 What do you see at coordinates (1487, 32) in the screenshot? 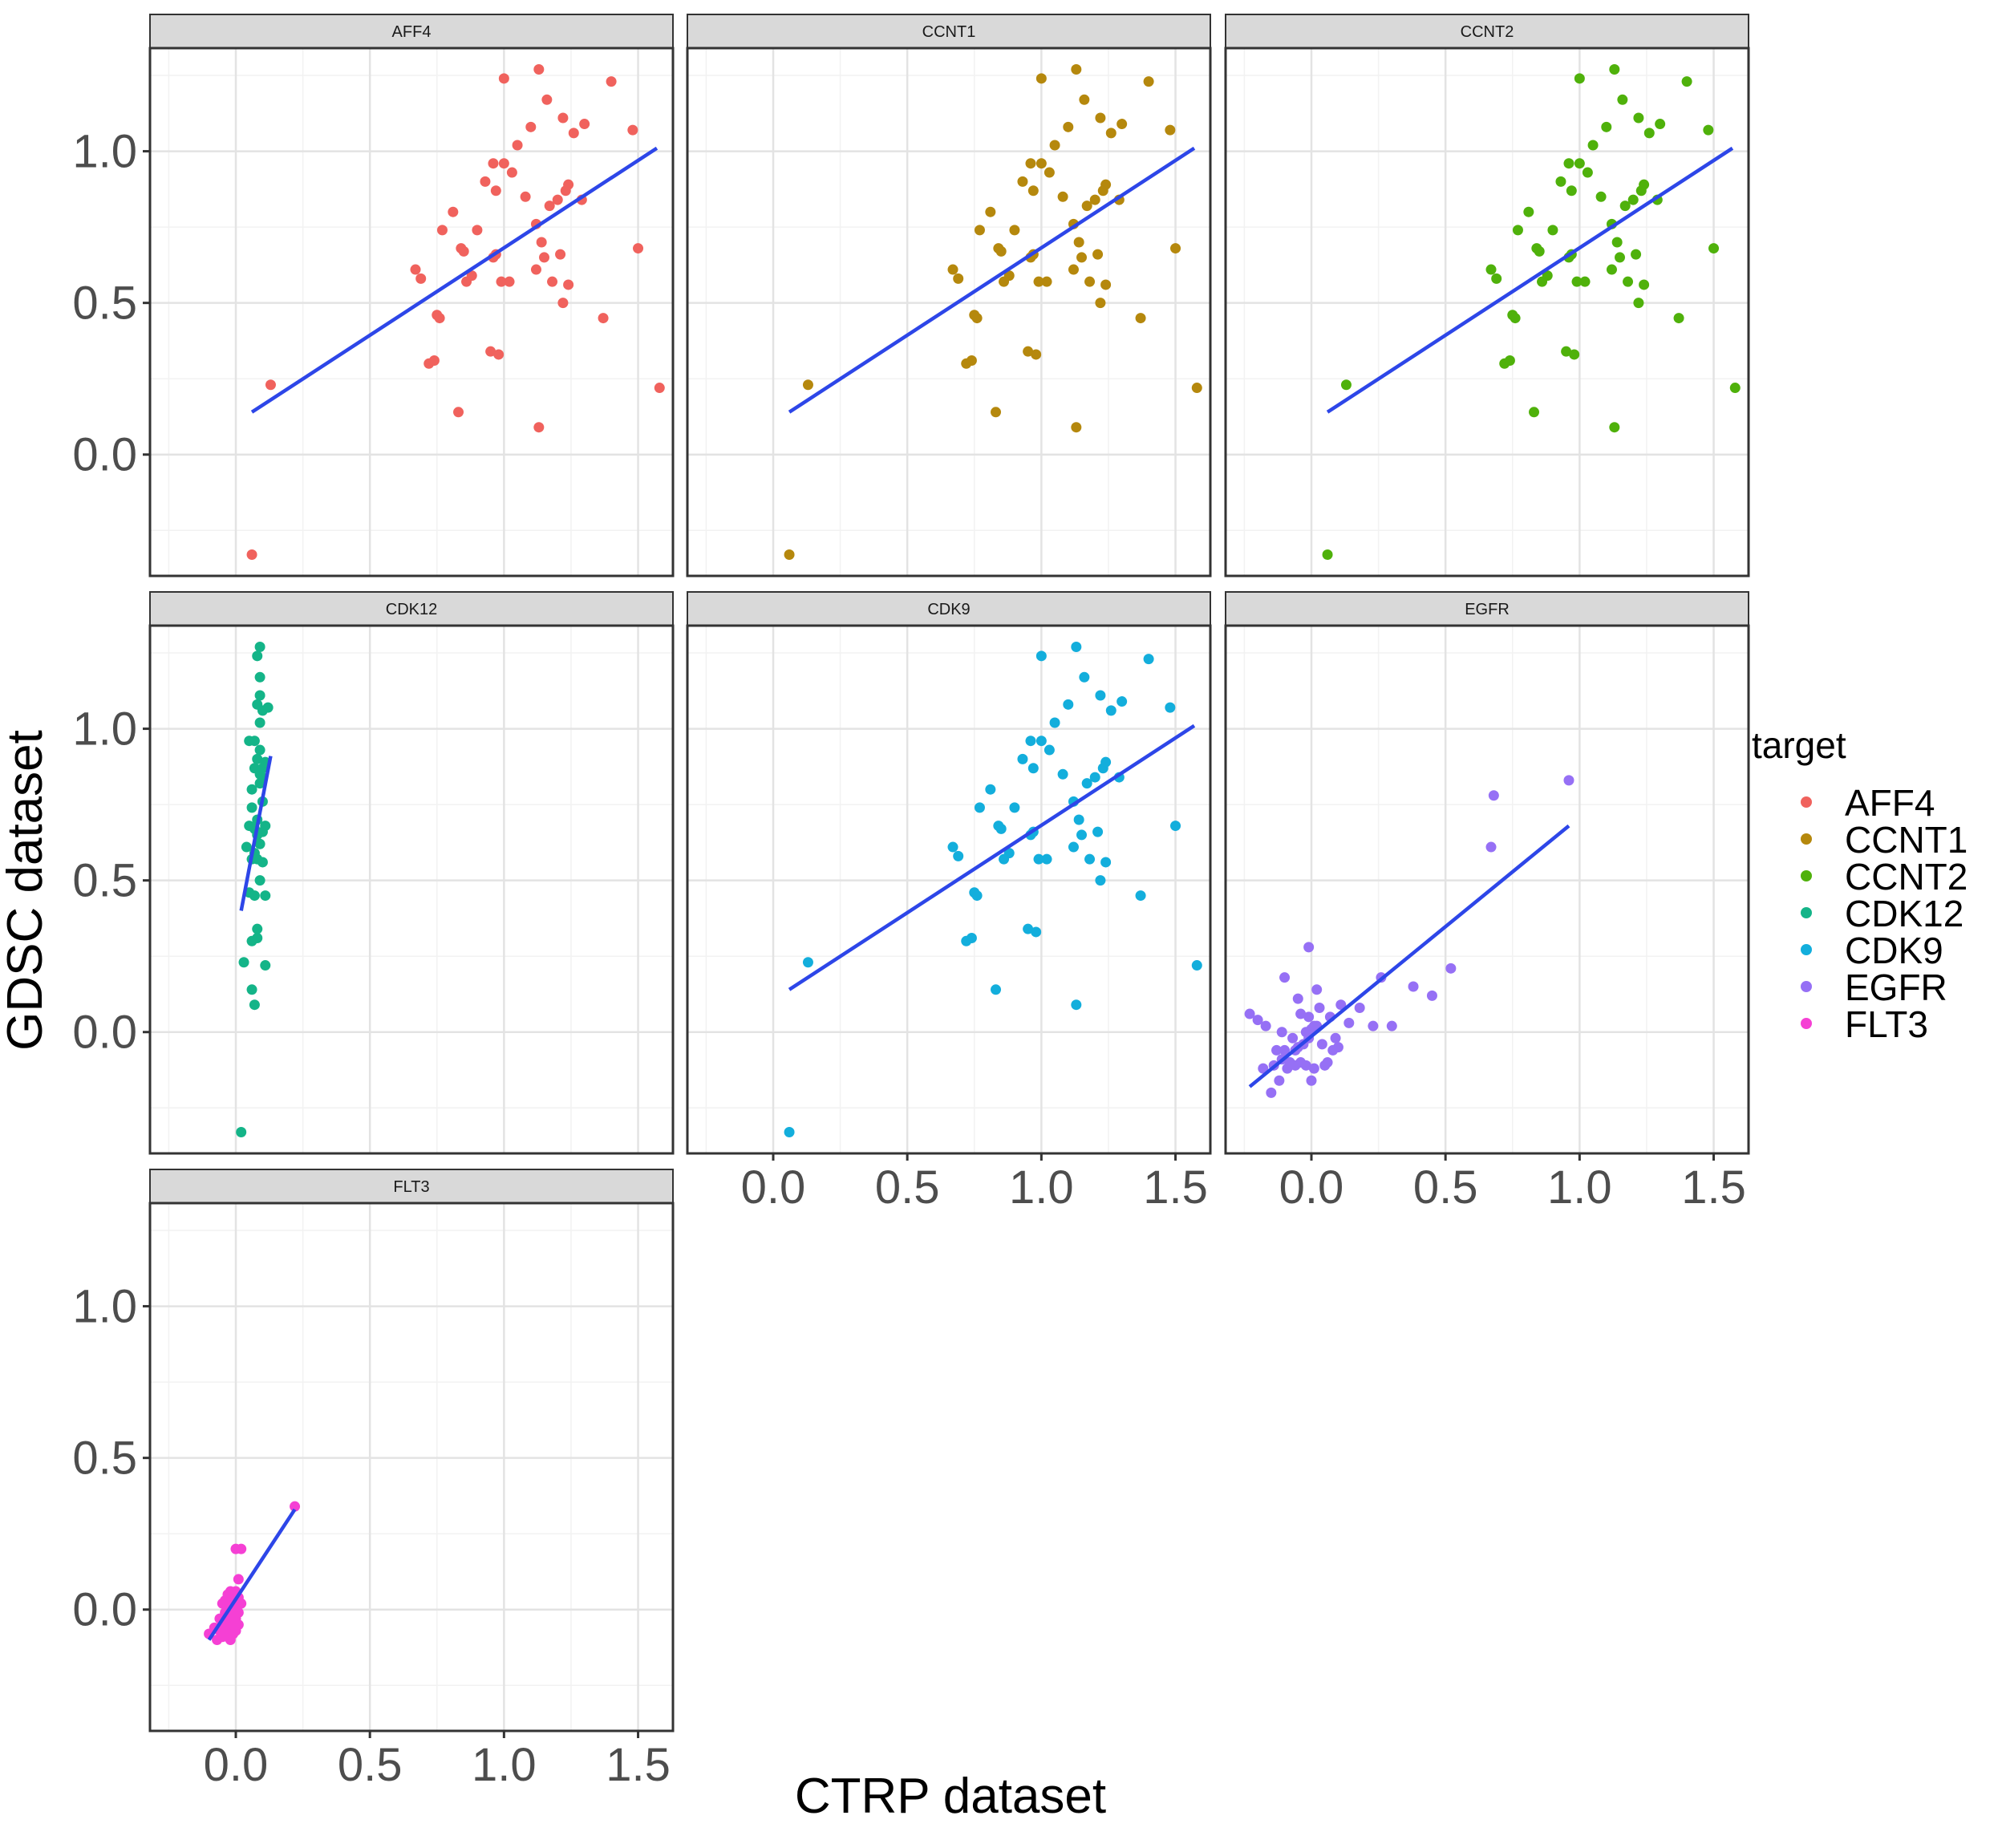
I see `facet-strip-label: CCNT2` at bounding box center [1487, 32].